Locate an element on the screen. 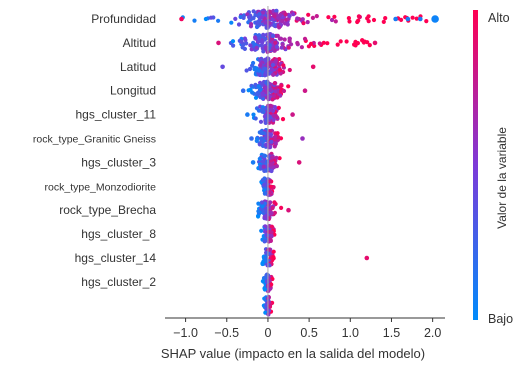 The image size is (516, 365). feature-label: rock_type_Granitic Gneiss is located at coordinates (94, 140).